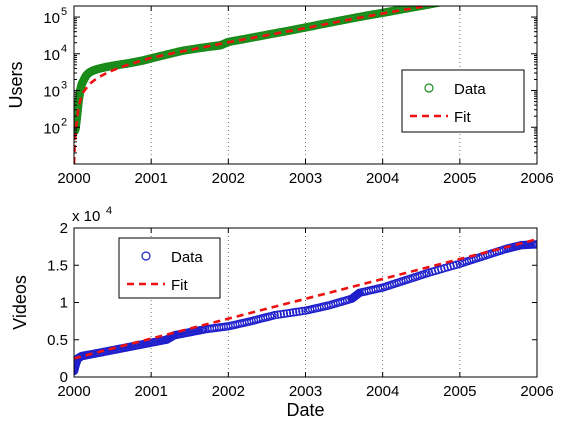  I want to click on y-tick-label: 1, so click(64, 303).